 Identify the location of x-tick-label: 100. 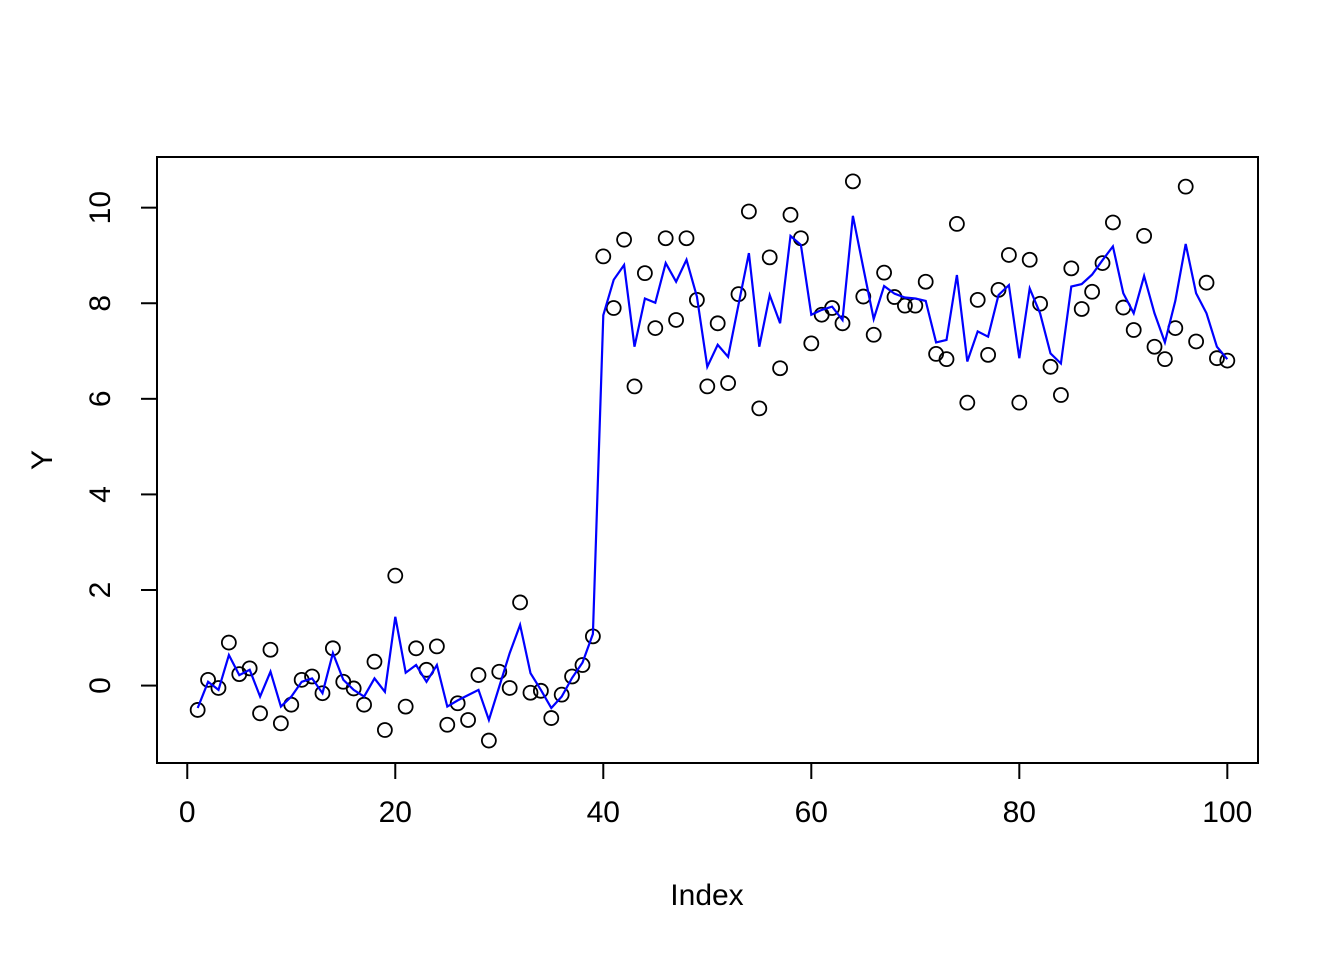
(1227, 812).